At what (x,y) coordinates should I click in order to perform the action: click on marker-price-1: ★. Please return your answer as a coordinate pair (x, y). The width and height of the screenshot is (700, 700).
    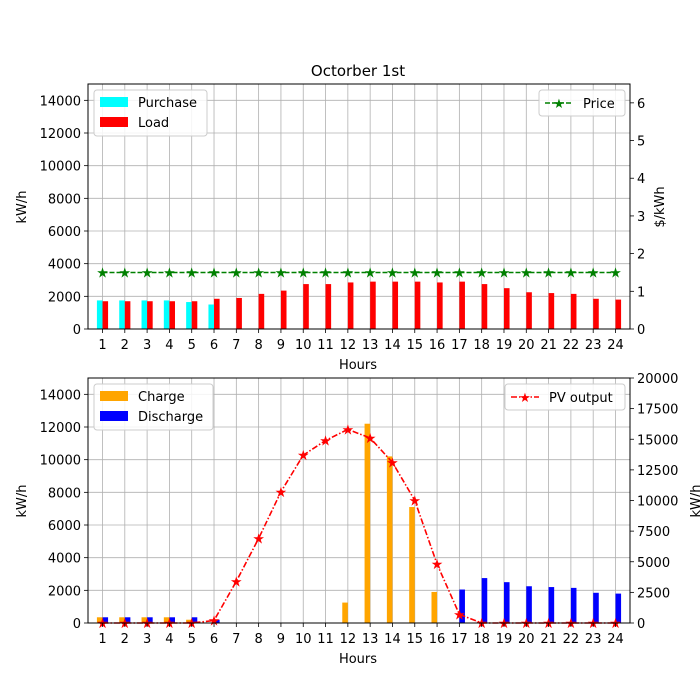
    Looking at the image, I should click on (102, 273).